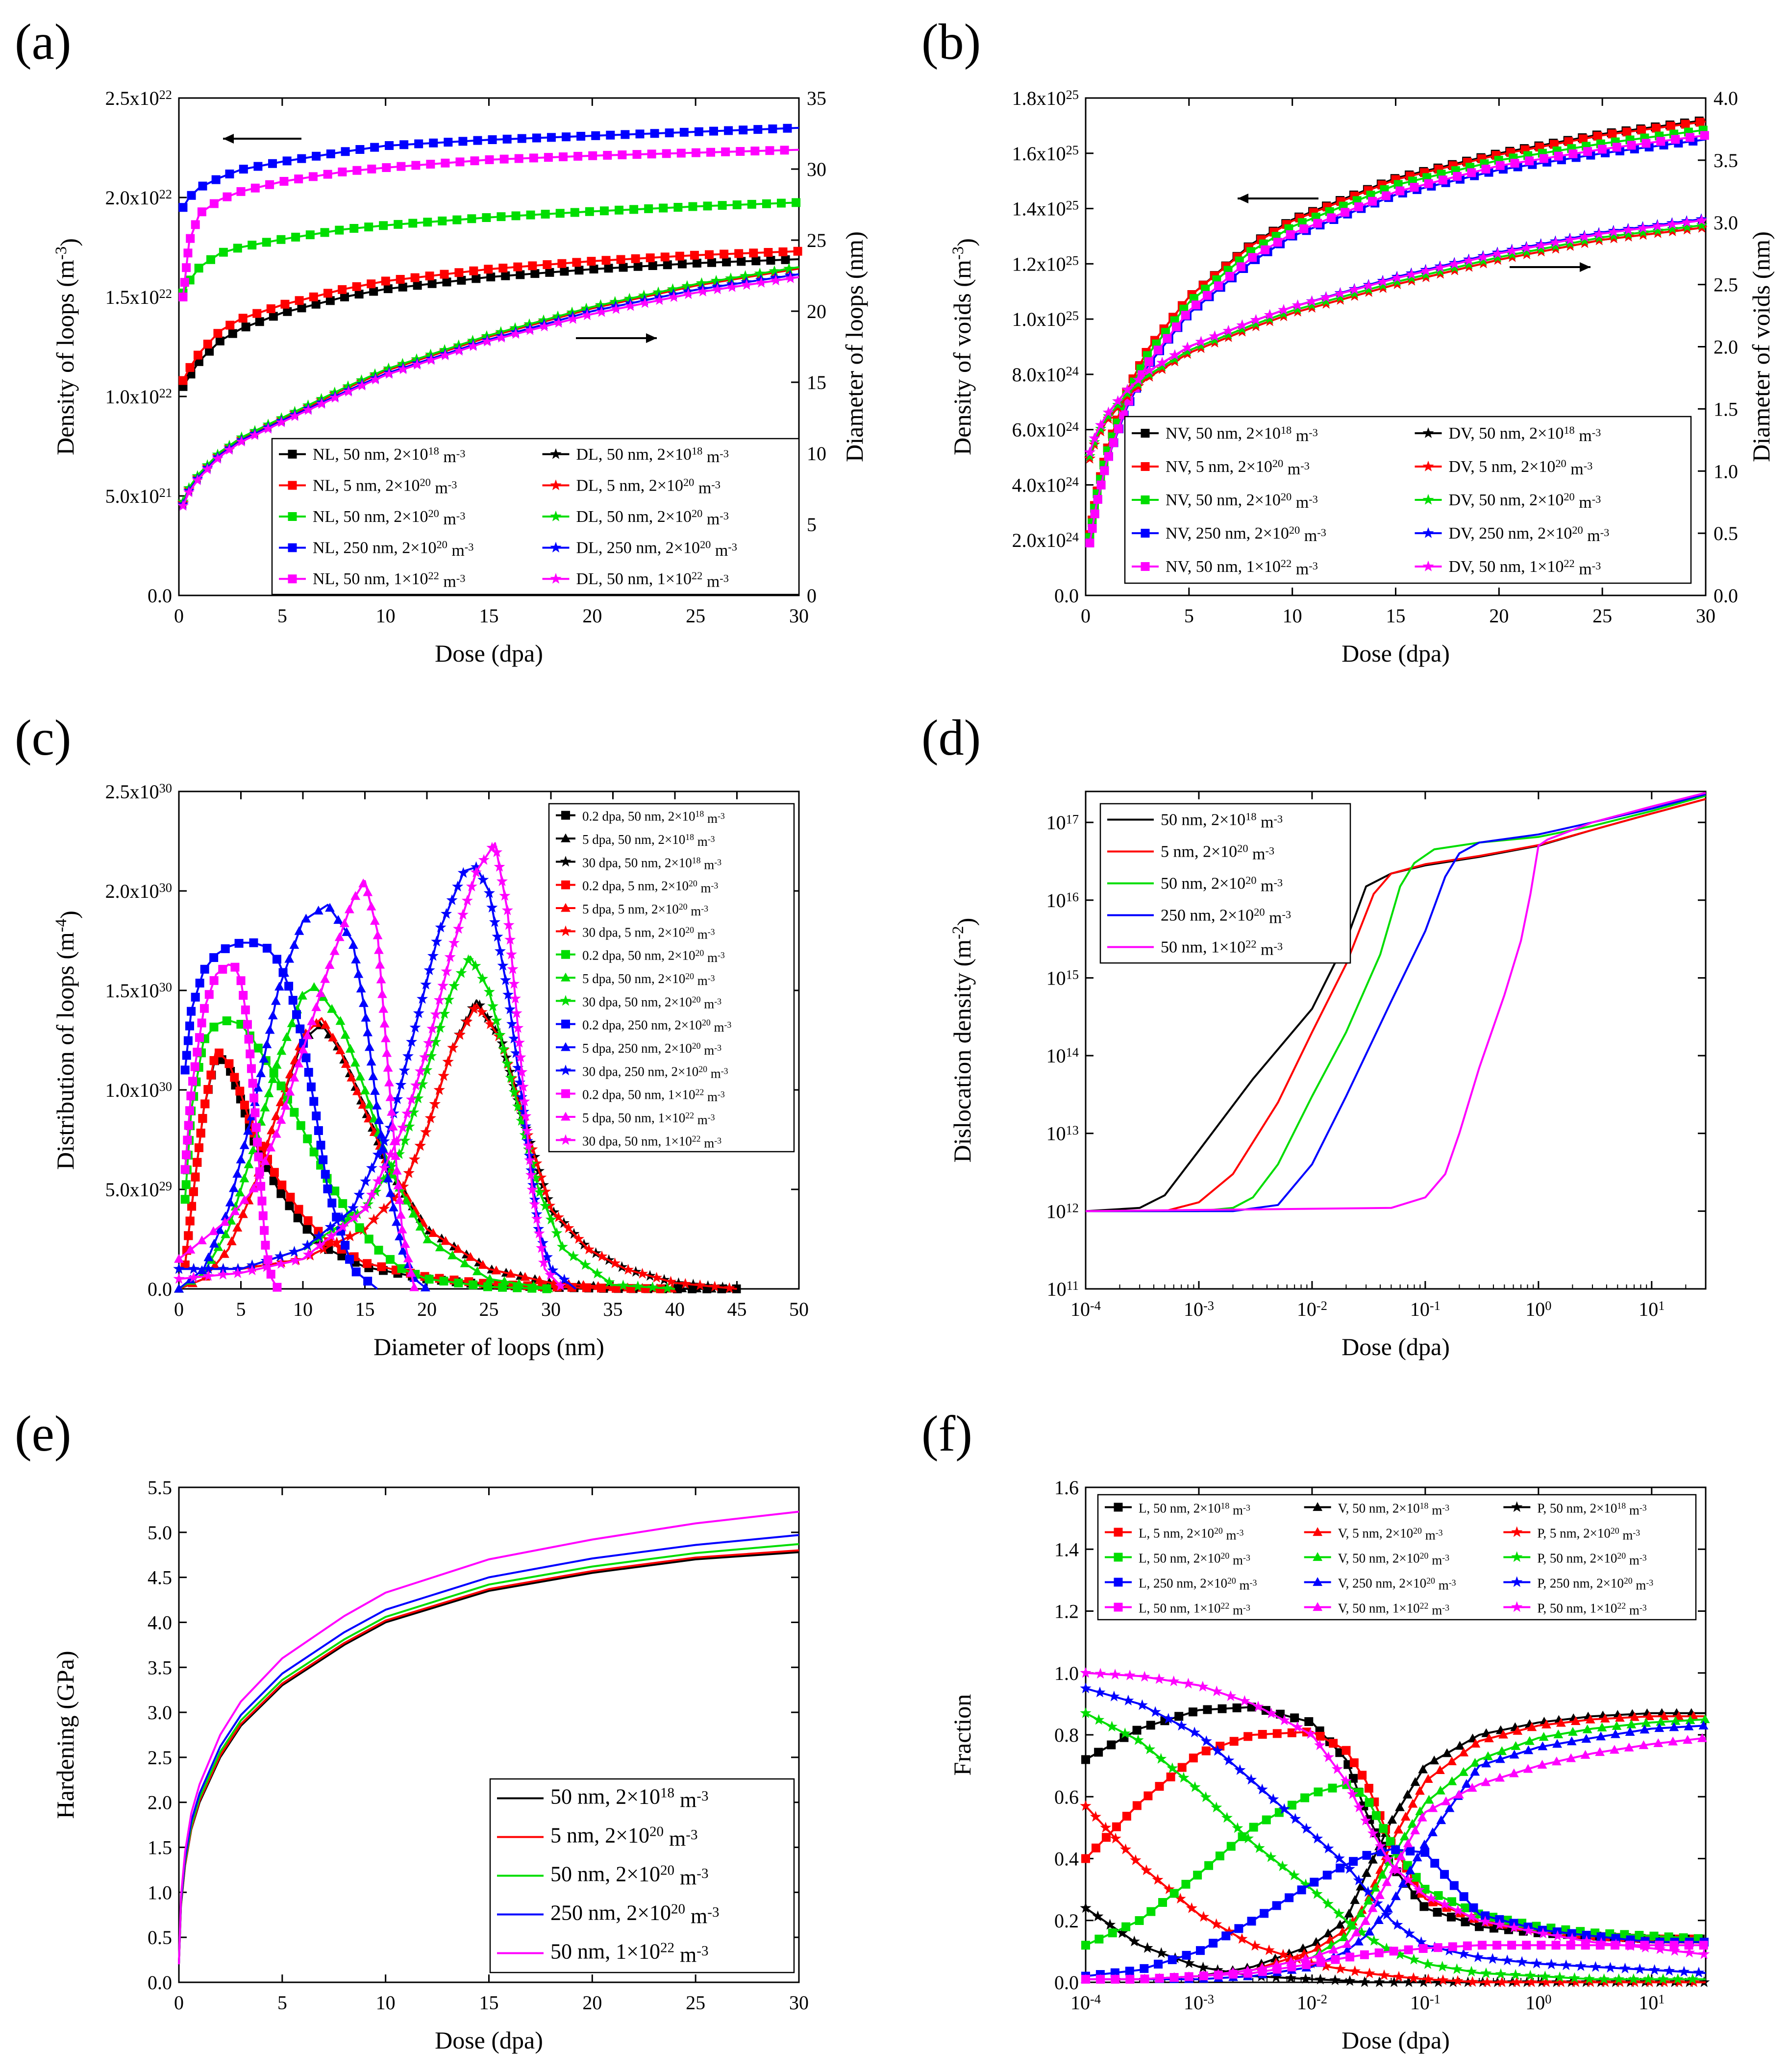 The height and width of the screenshot is (2072, 1789). I want to click on y-axis-title: Fraction, so click(962, 1735).